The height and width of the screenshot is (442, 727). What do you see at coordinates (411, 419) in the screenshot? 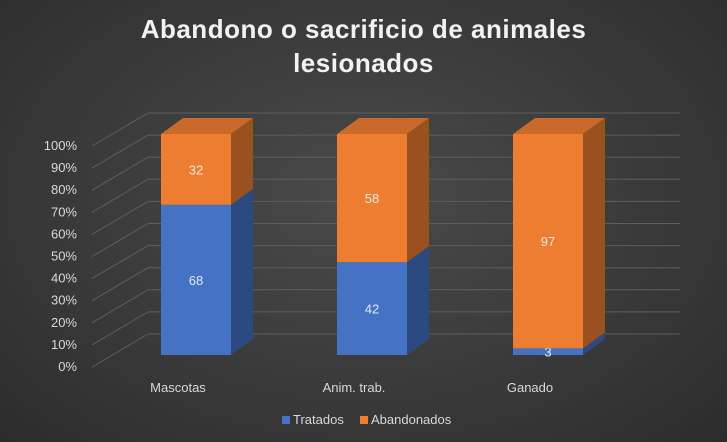
I see `legend-label: Abandonados` at bounding box center [411, 419].